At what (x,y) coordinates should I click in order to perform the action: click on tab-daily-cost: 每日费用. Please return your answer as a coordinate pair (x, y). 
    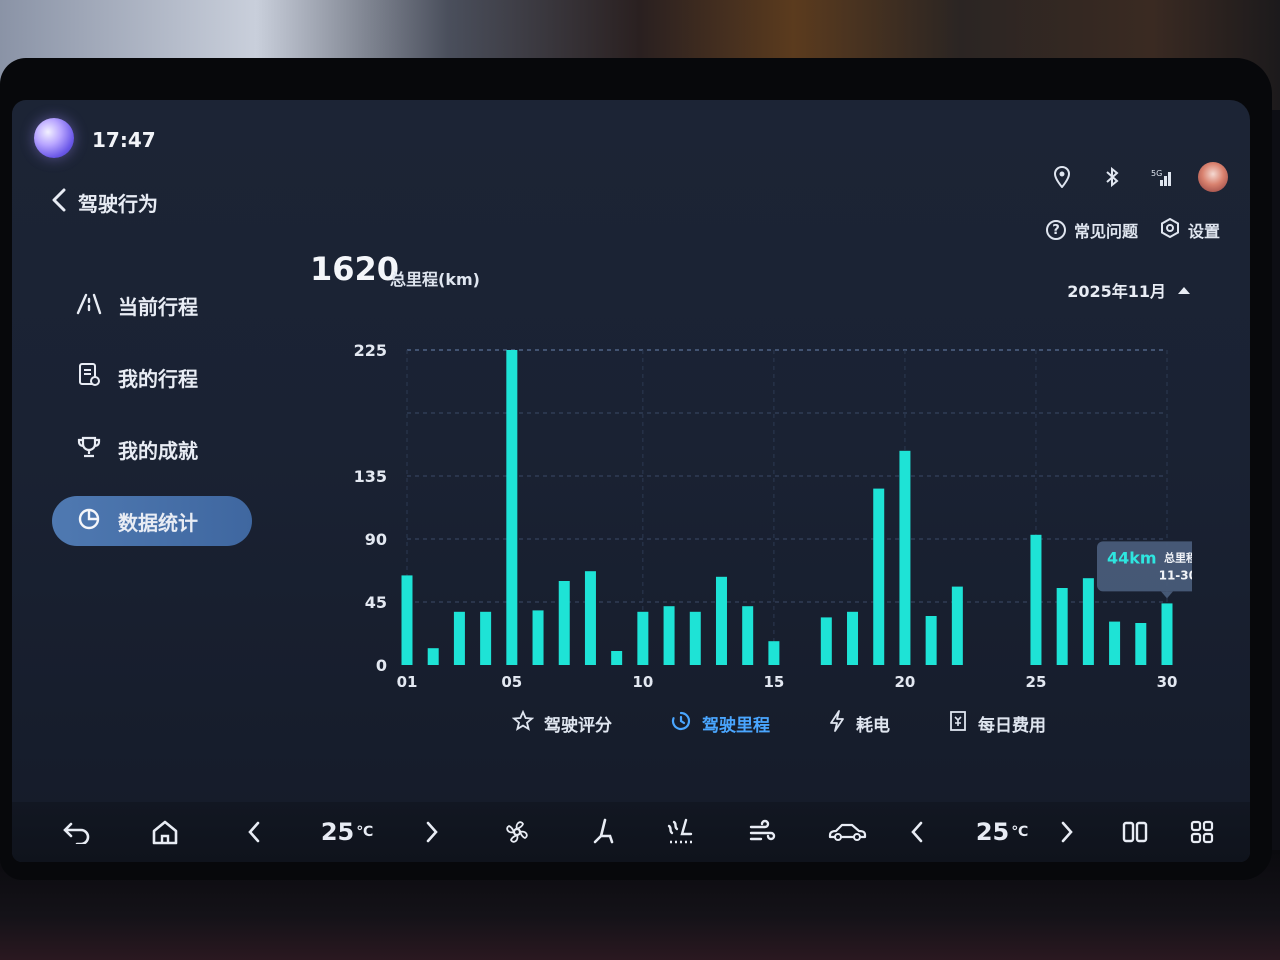
    Looking at the image, I should click on (997, 723).